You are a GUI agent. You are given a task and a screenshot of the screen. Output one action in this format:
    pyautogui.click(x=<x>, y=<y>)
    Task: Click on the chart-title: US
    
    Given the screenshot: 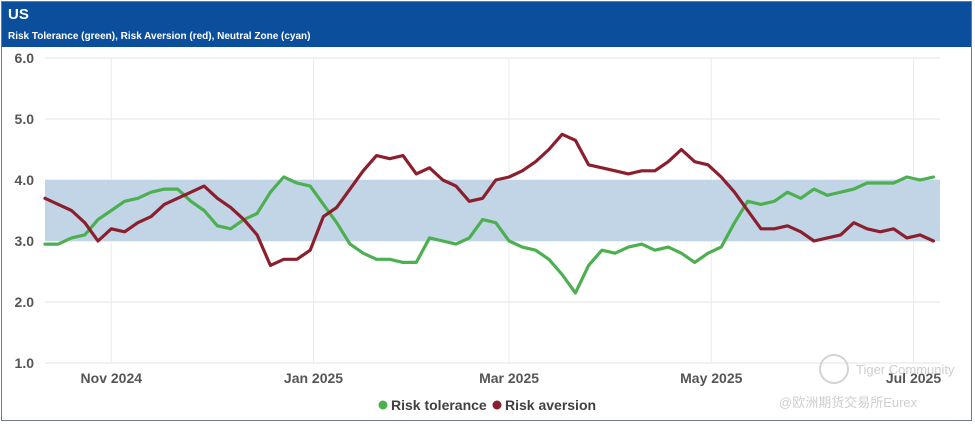 What is the action you would take?
    pyautogui.click(x=18, y=14)
    